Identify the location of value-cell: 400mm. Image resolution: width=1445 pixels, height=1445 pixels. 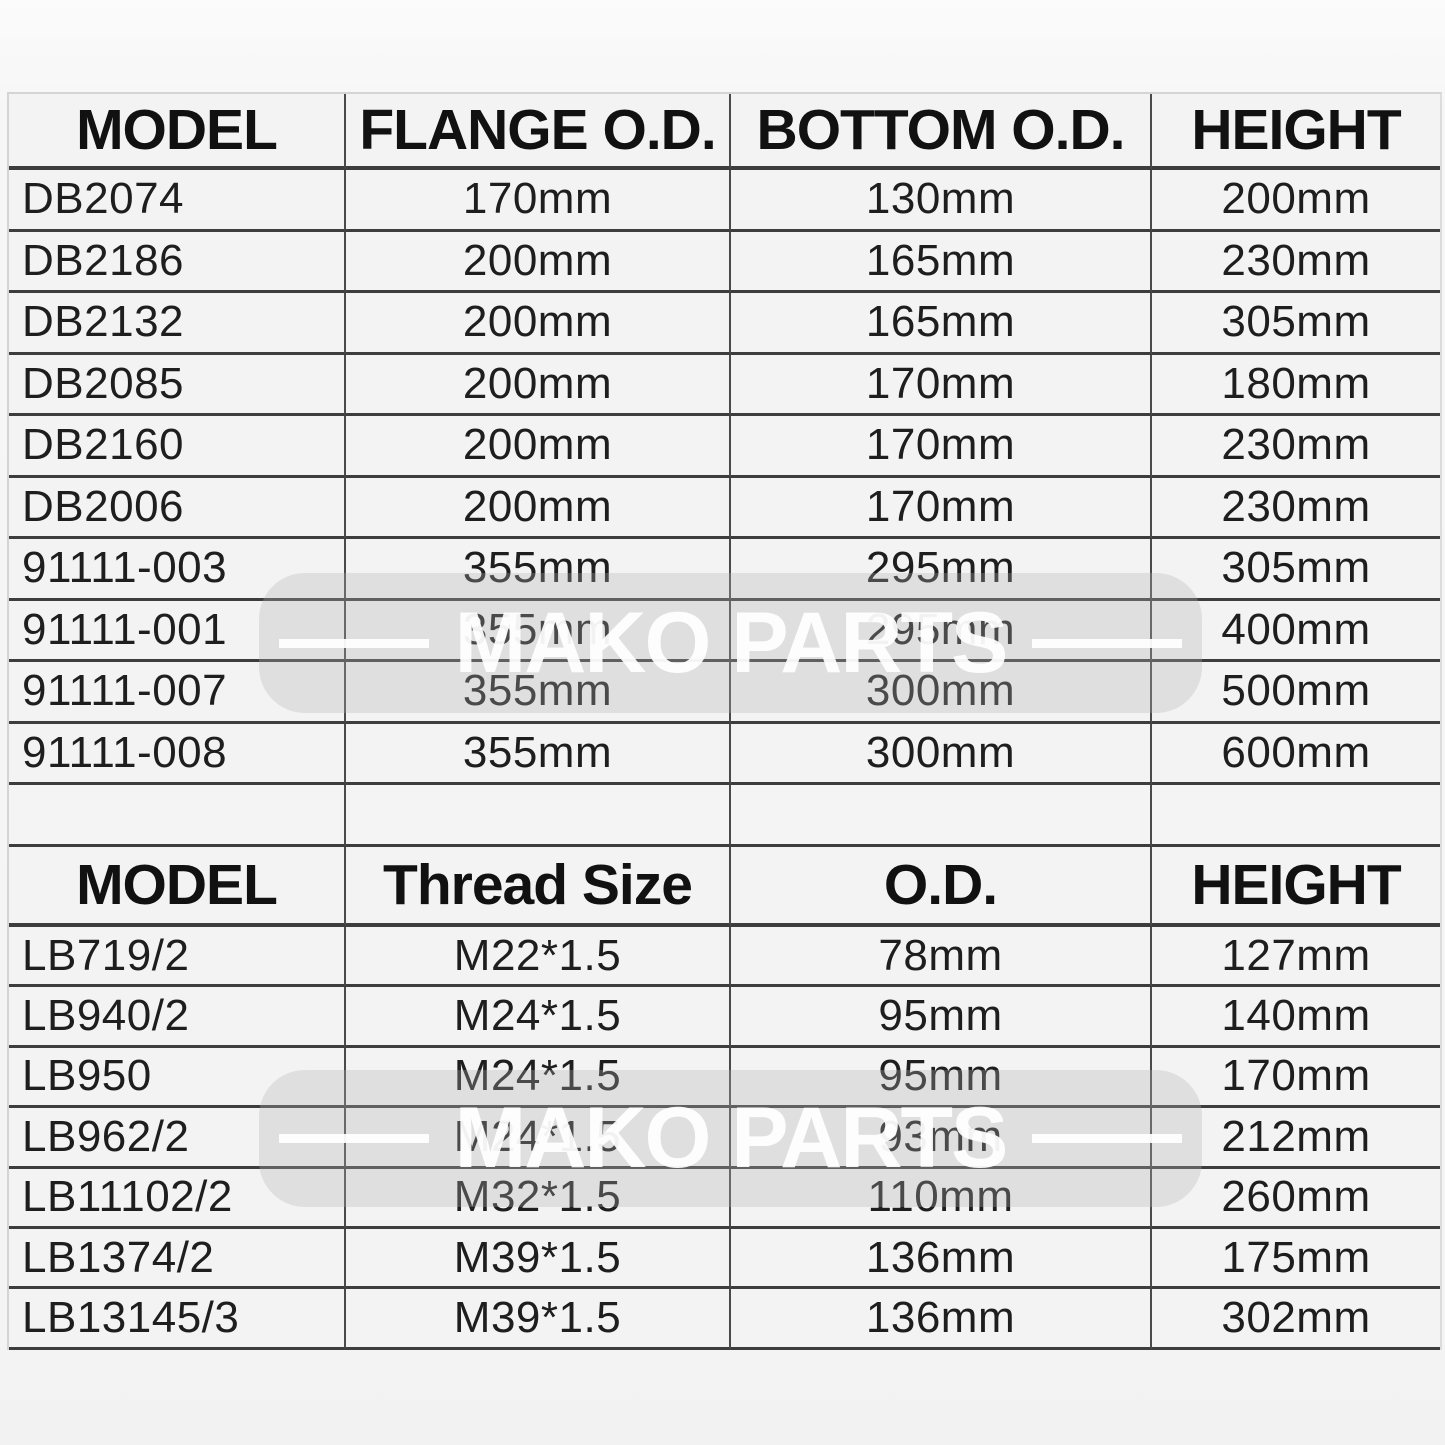
(1296, 631).